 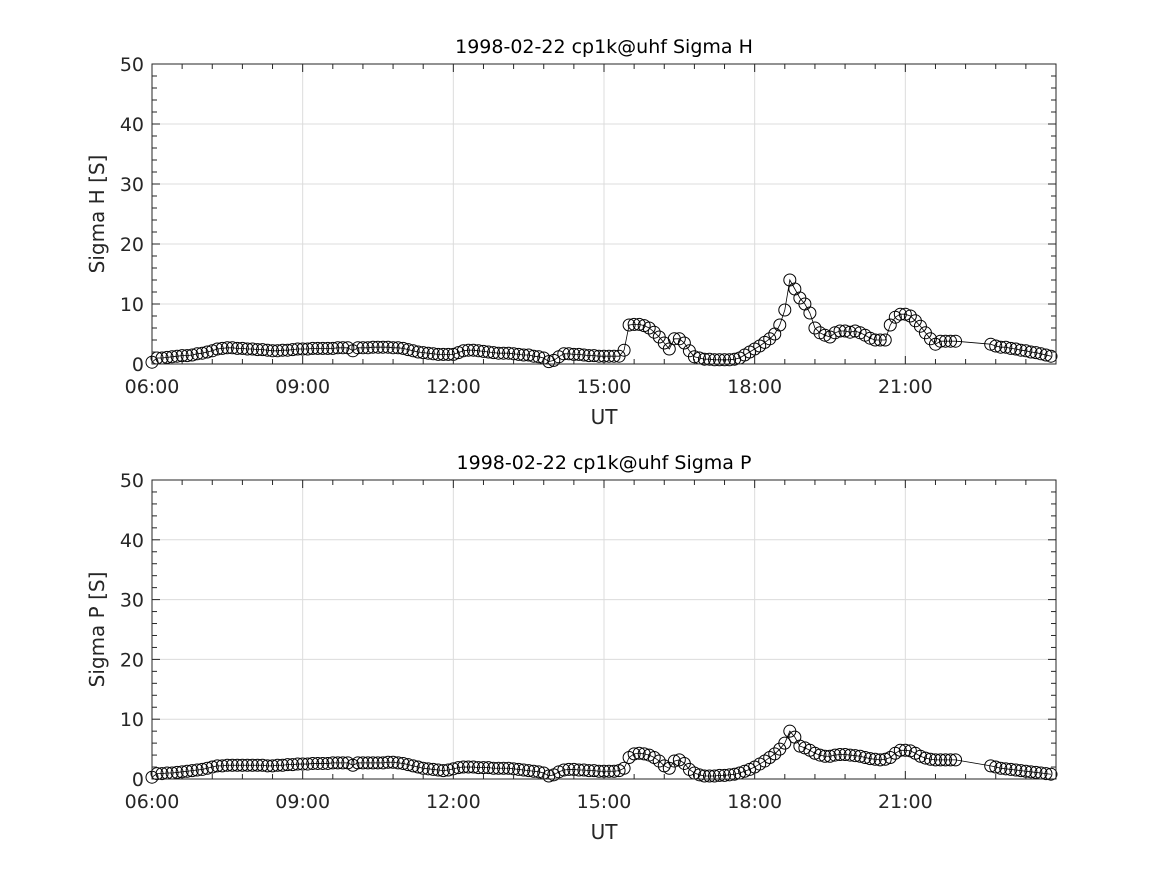 I want to click on x-tick-label: 21:00, so click(x=905, y=387).